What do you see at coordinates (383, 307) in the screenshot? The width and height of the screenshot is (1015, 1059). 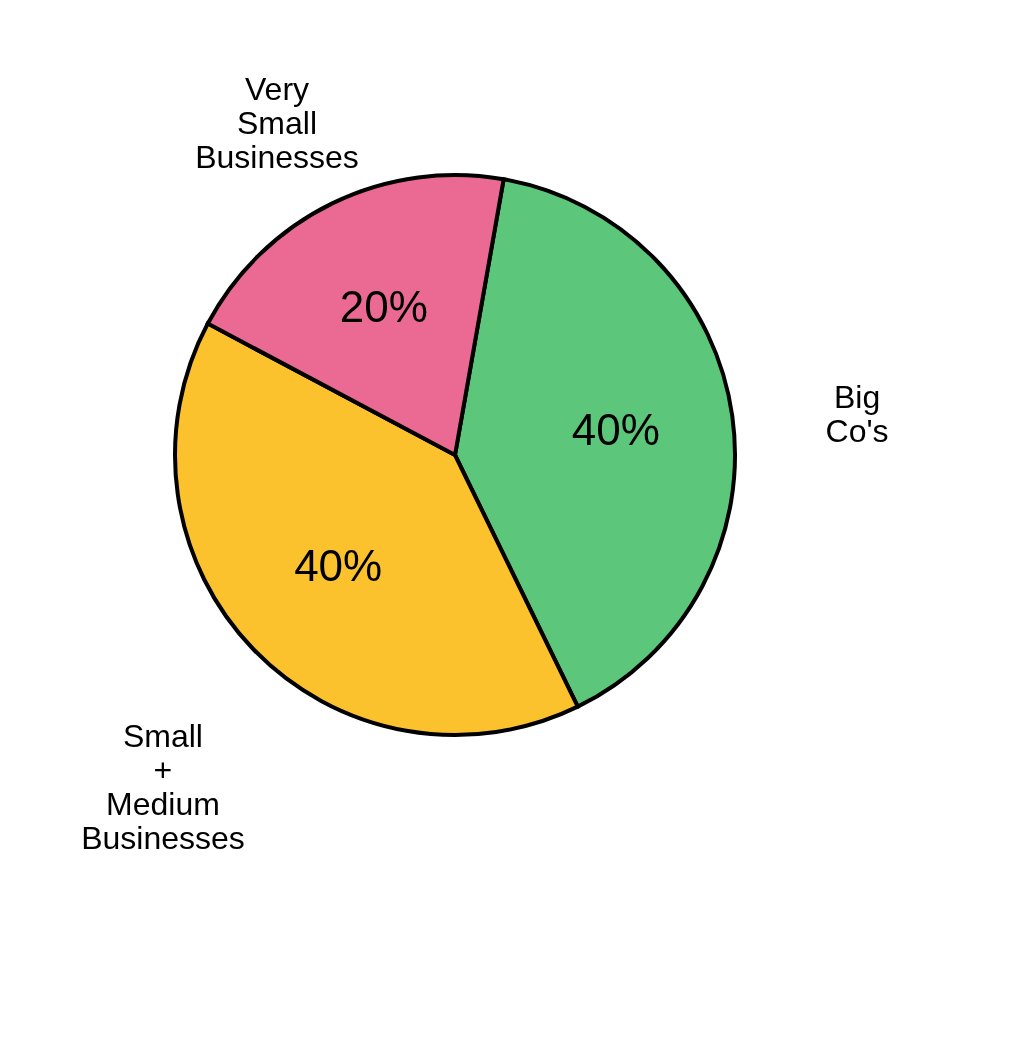 I see `data-label: 20%` at bounding box center [383, 307].